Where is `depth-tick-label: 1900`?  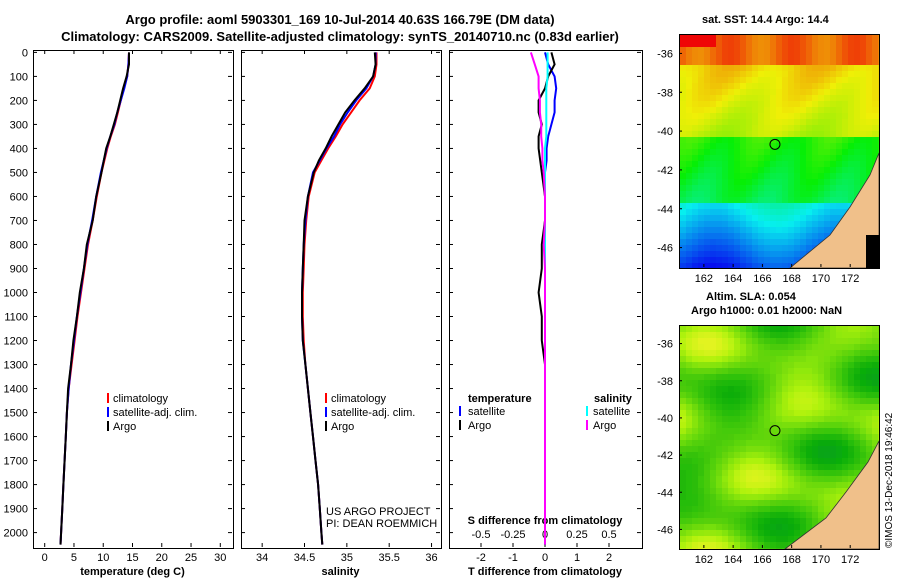
depth-tick-label: 1900 is located at coordinates (16, 510).